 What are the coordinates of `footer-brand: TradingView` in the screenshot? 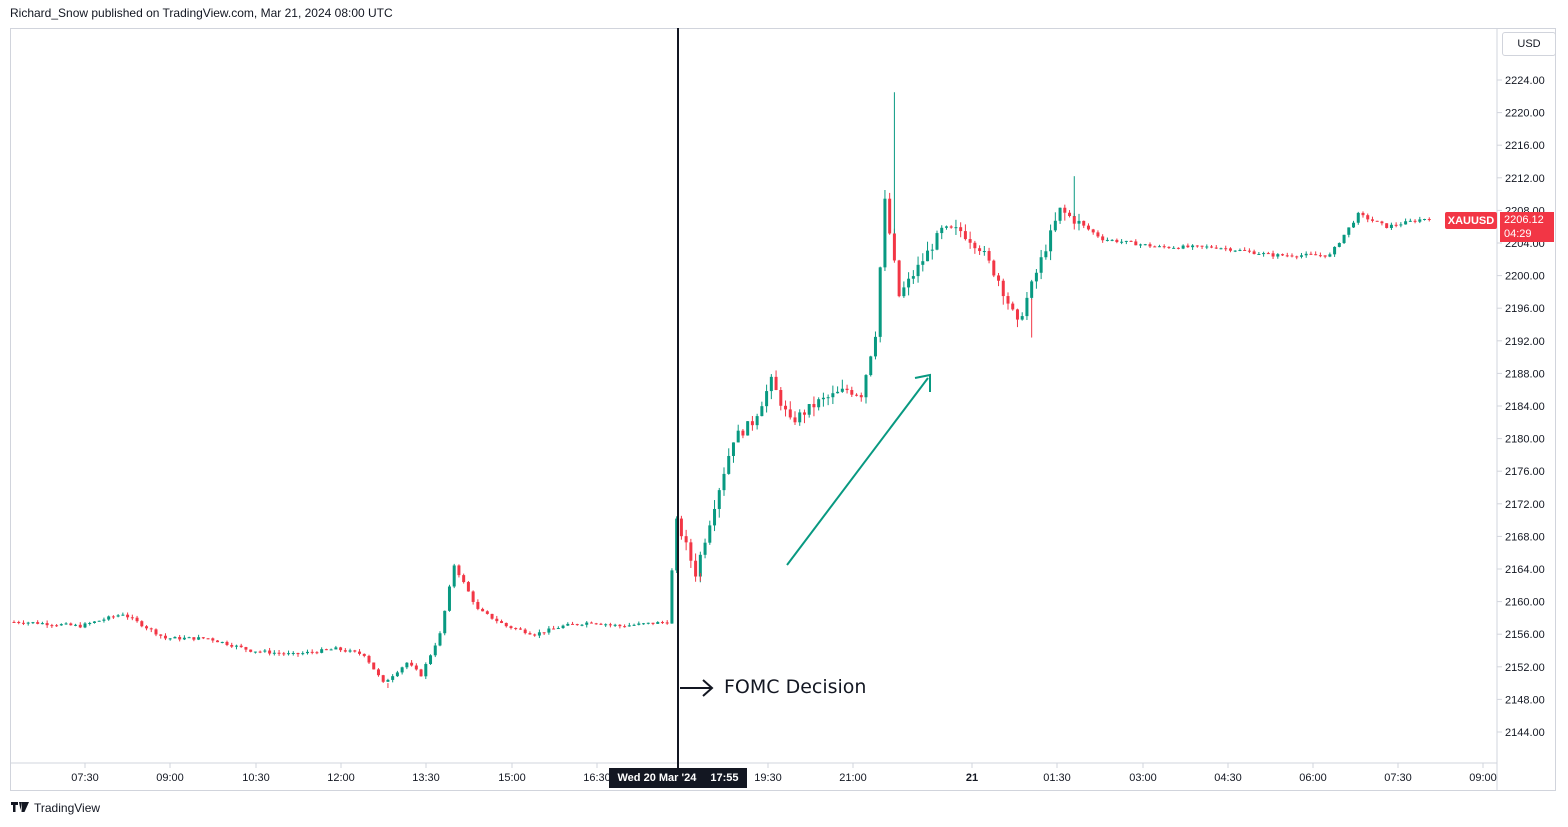 It's located at (55, 808).